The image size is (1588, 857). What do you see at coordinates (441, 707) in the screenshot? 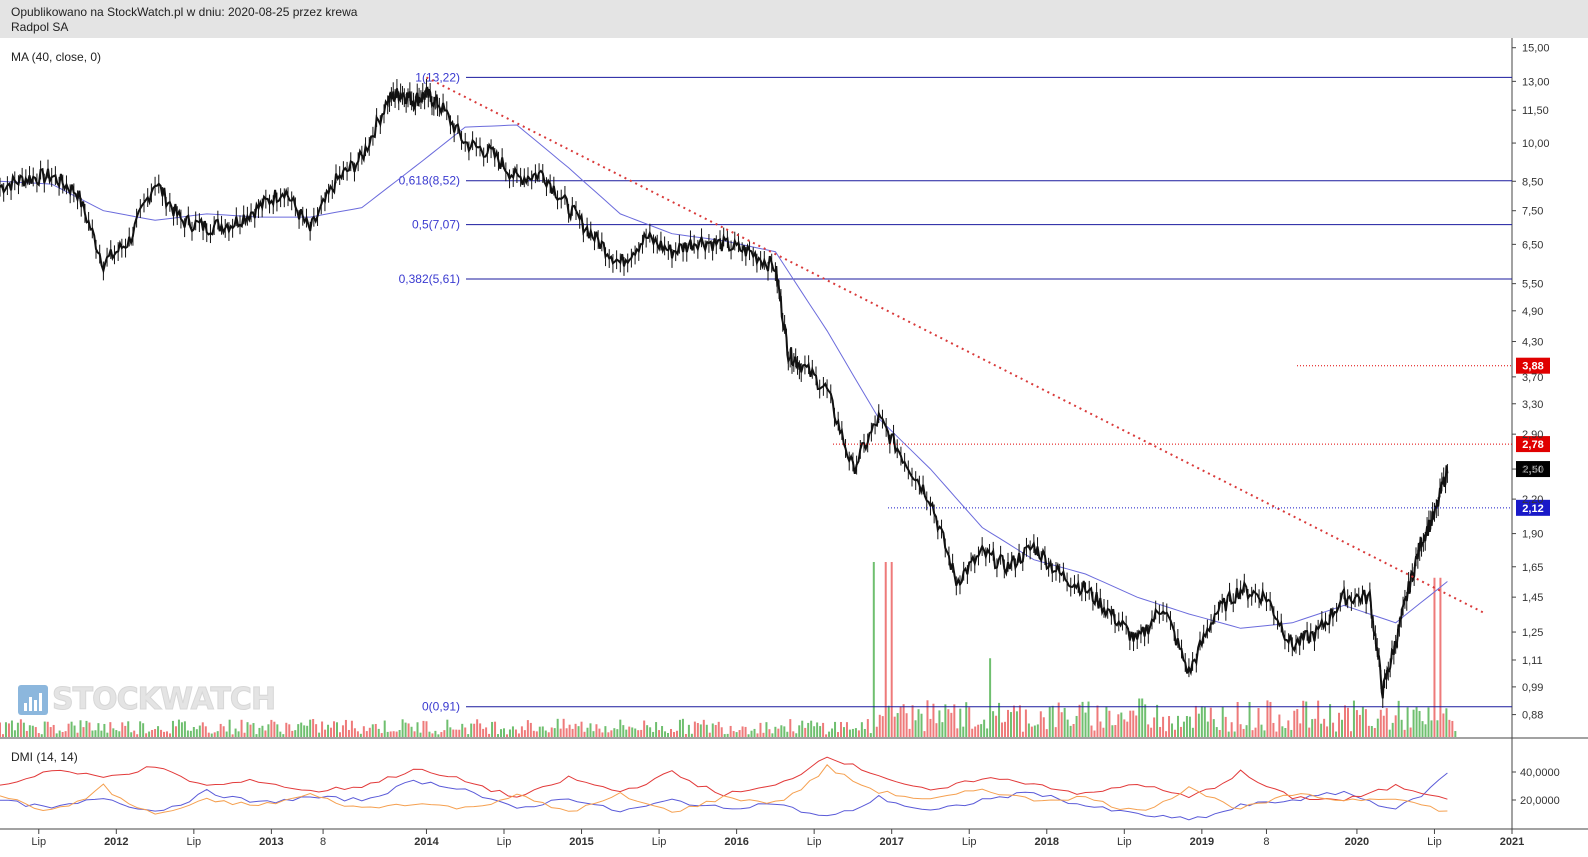
I see `fib-label: 0(0,91)` at bounding box center [441, 707].